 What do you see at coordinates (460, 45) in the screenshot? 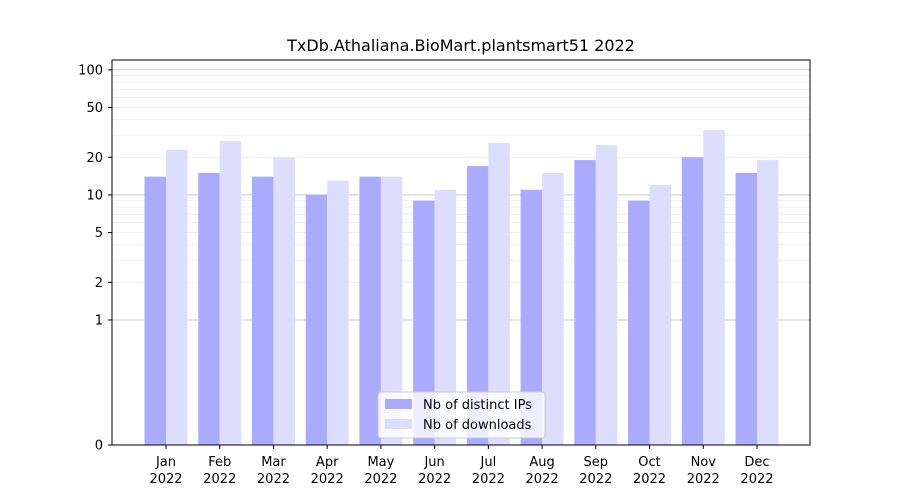
I see `chart-title: TxDb.Athaliana.BioMart.plantsmart51 2022` at bounding box center [460, 45].